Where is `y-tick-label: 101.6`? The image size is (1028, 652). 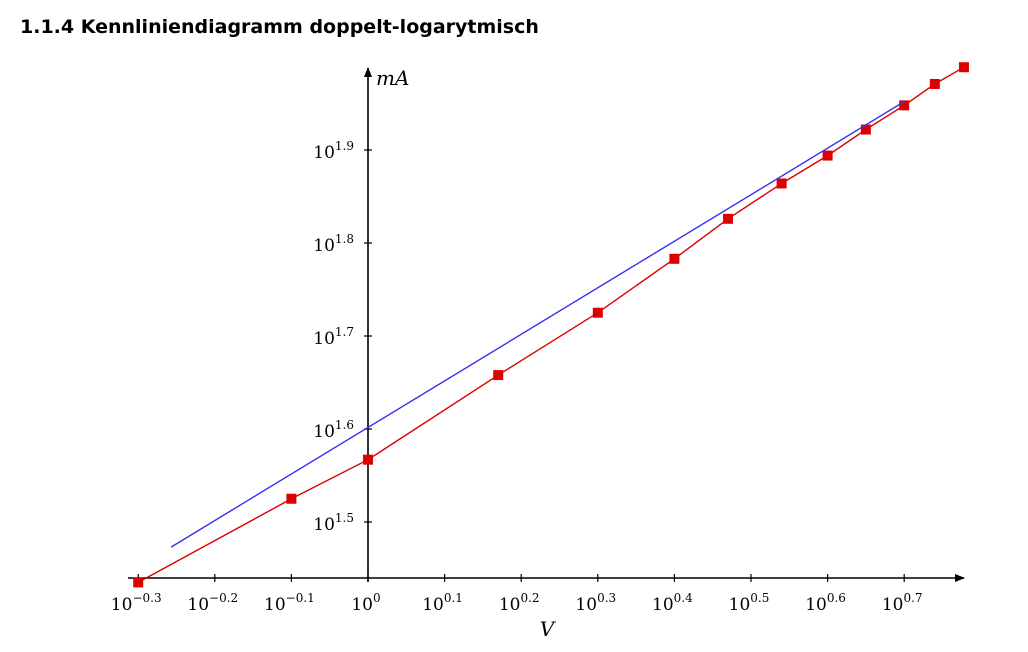
y-tick-label: 101.6 is located at coordinates (333, 430).